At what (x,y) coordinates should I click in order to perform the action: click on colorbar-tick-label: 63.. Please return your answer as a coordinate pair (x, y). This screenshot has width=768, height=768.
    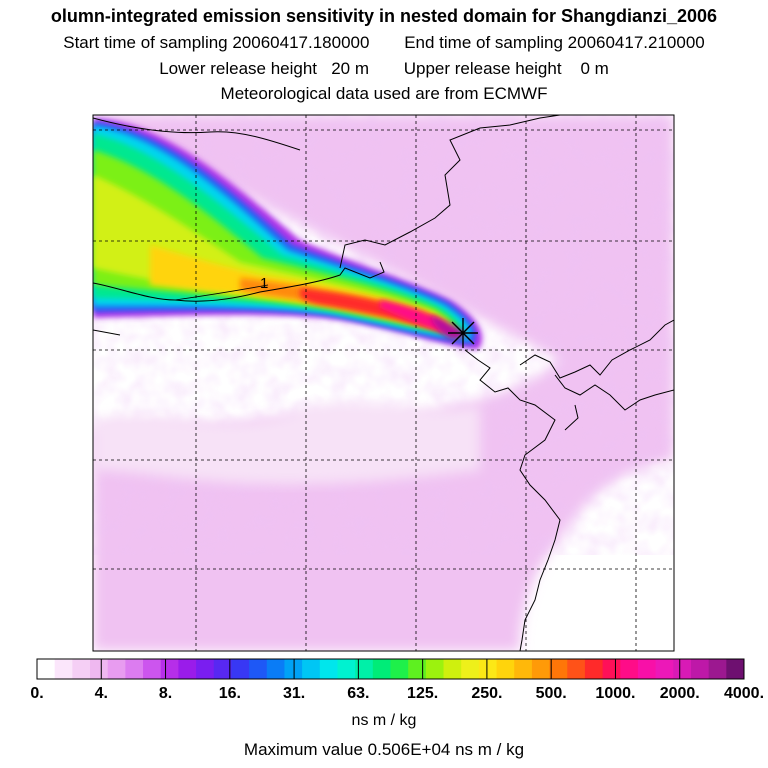
    Looking at the image, I should click on (358, 693).